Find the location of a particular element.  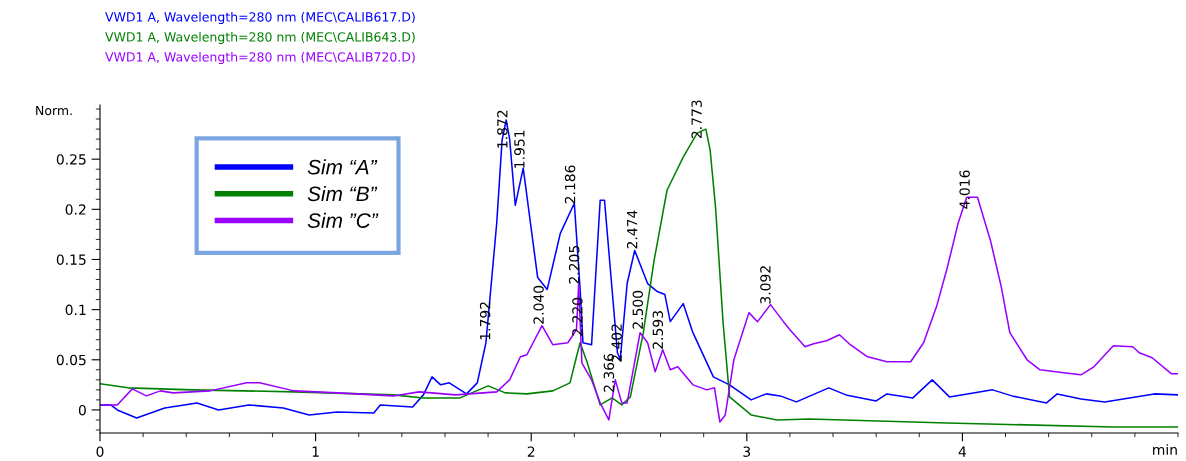

legend-label: Sim ”C” is located at coordinates (343, 220).